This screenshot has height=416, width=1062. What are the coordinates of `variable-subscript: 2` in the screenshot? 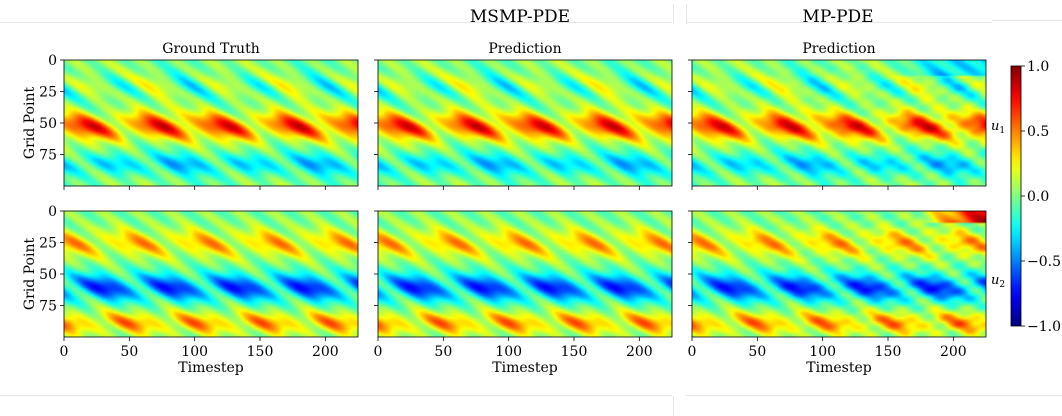 It's located at (1002, 285).